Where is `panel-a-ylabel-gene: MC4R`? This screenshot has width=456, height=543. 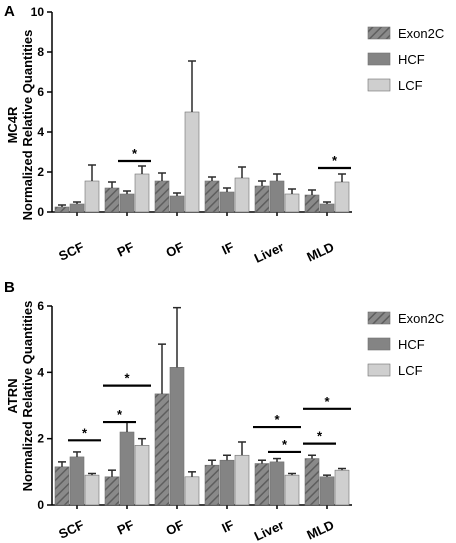 panel-a-ylabel-gene: MC4R is located at coordinates (12, 124).